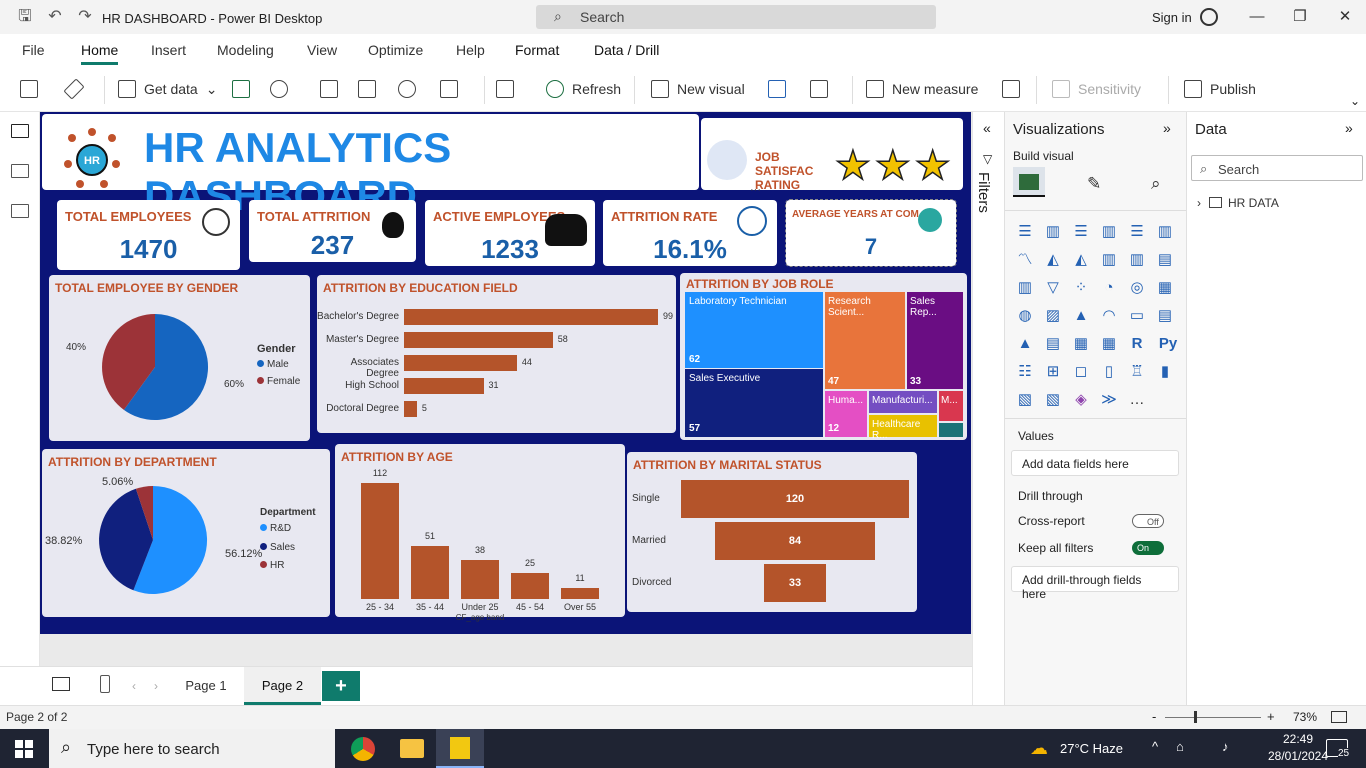 Image resolution: width=1366 pixels, height=768 pixels. What do you see at coordinates (537, 50) in the screenshot?
I see `menu-format: Format` at bounding box center [537, 50].